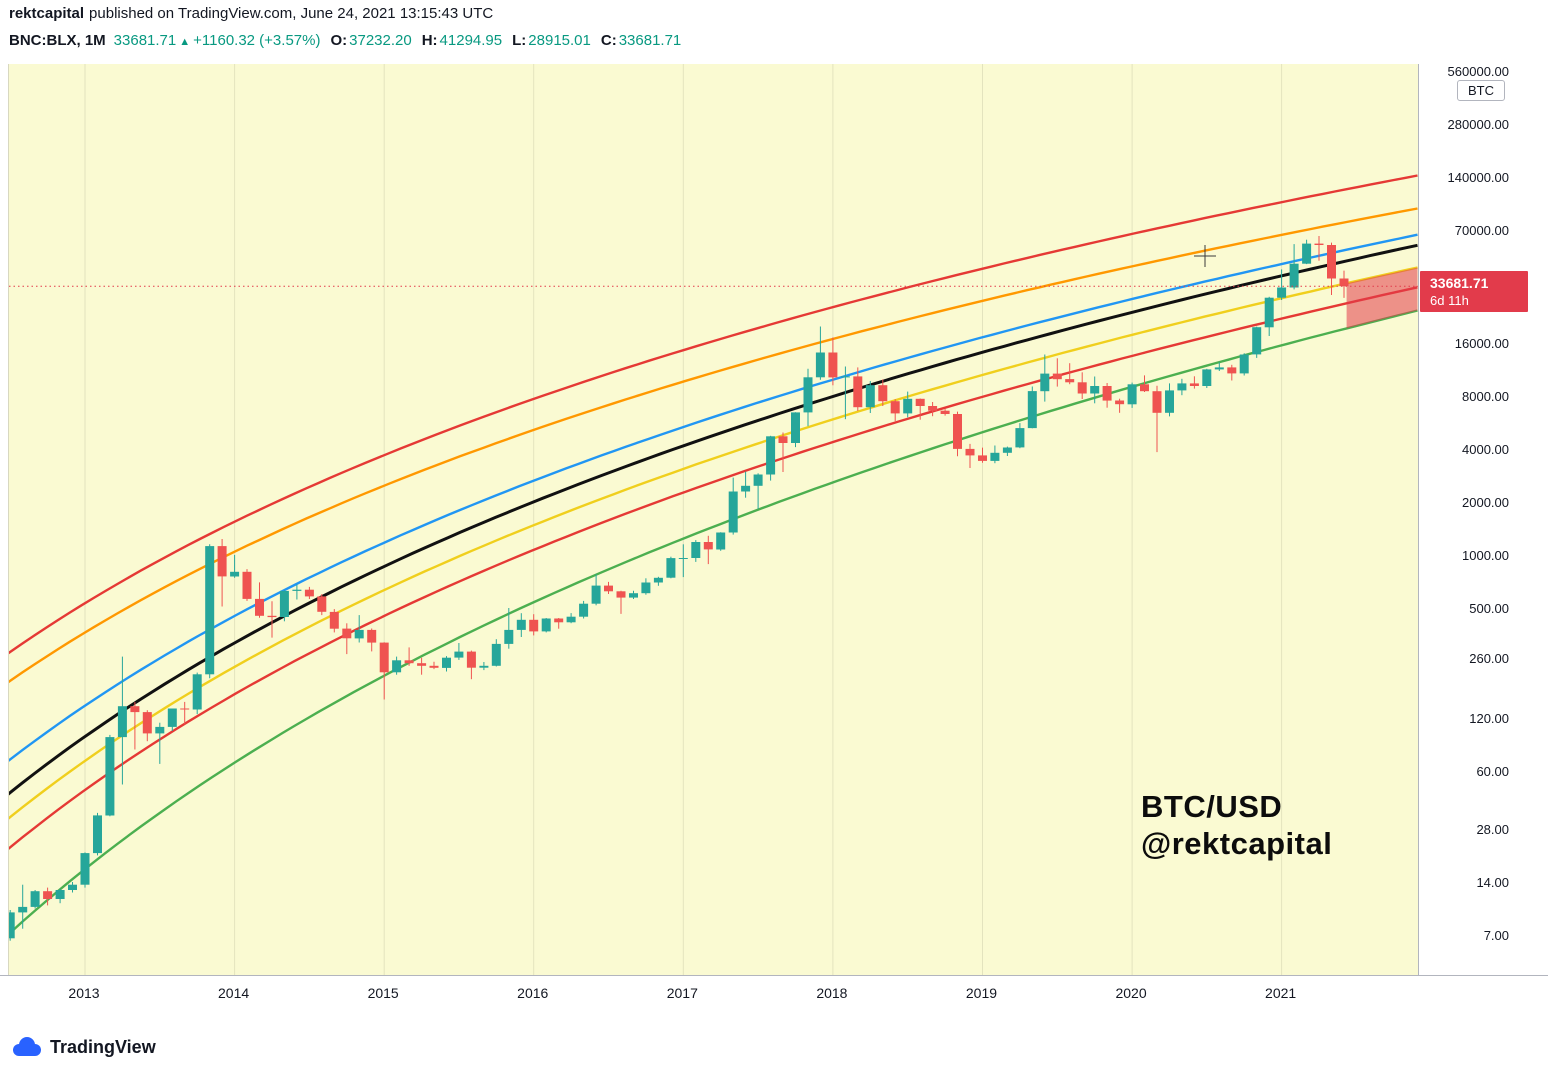 The width and height of the screenshot is (1548, 1079). Describe the element at coordinates (1492, 882) in the screenshot. I see `price-tick: 14.00` at that location.